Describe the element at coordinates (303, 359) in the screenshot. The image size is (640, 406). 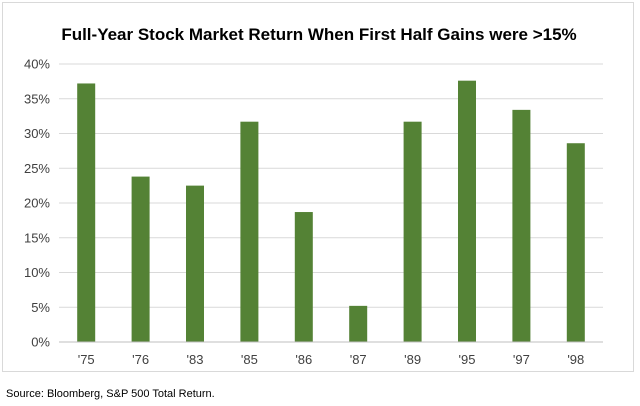
I see `x-tick-label: '86` at that location.